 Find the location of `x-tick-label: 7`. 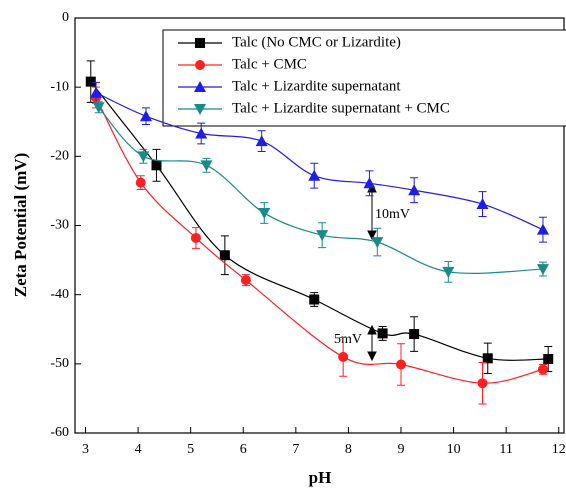

x-tick-label: 7 is located at coordinates (295, 449).